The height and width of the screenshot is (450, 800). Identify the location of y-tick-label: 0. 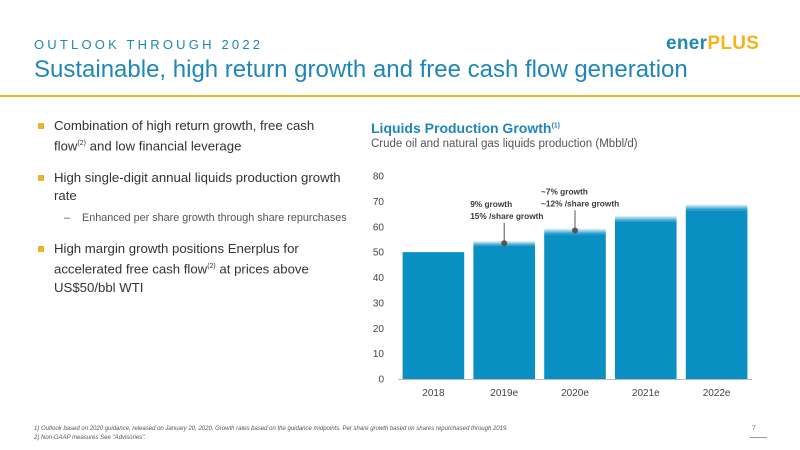
(381, 380).